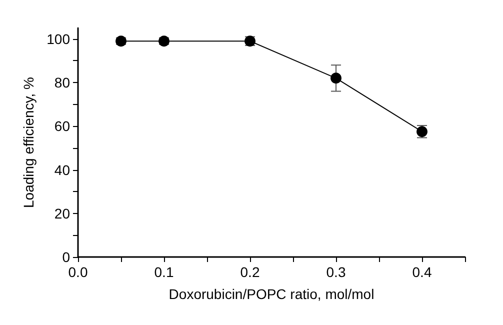 The width and height of the screenshot is (503, 325). What do you see at coordinates (250, 272) in the screenshot?
I see `x-tick-label: 0.2` at bounding box center [250, 272].